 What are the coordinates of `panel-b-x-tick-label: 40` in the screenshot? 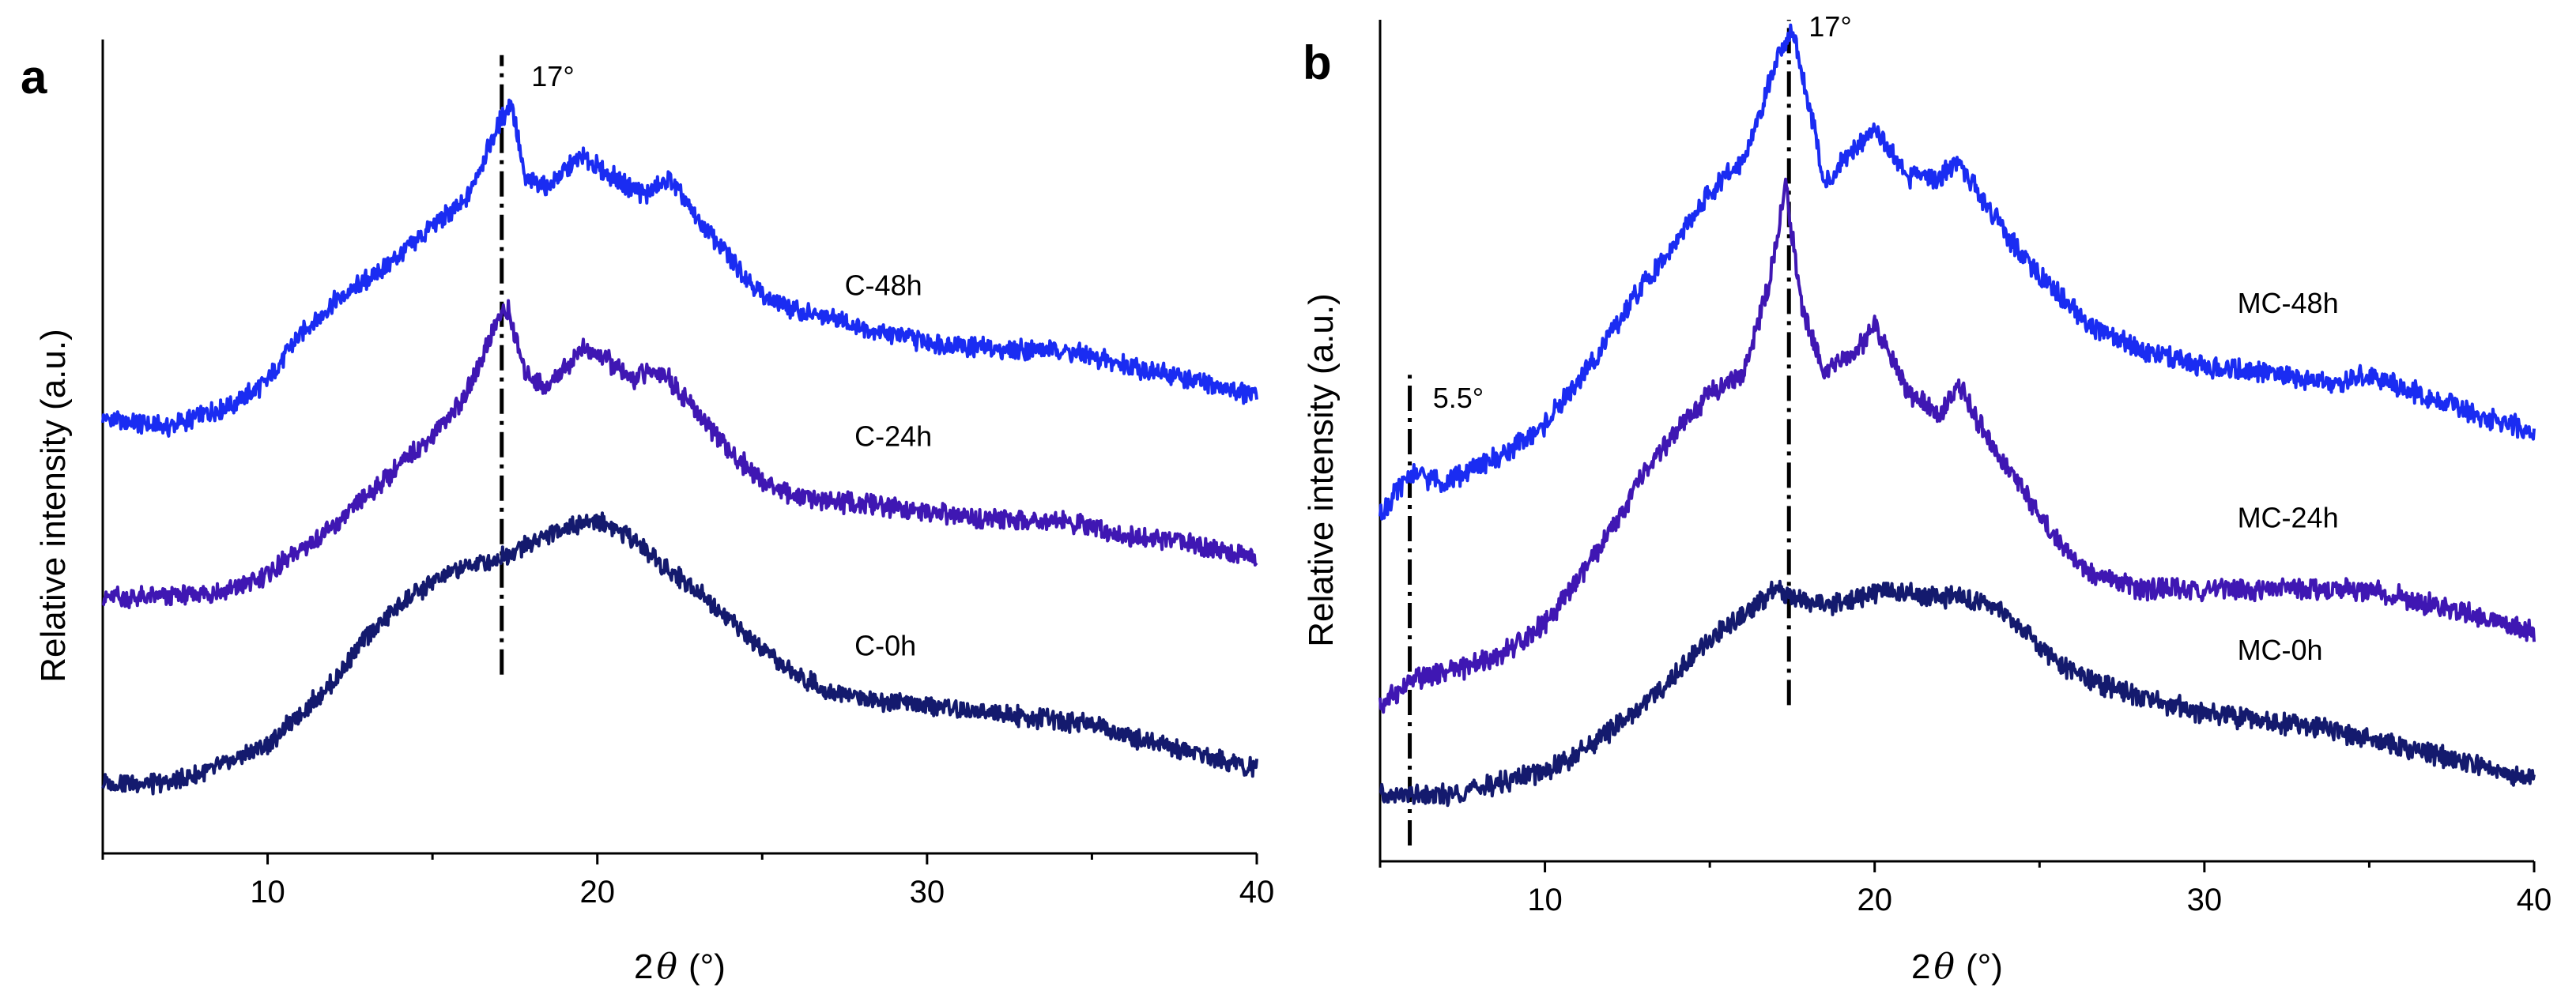 It's located at (2534, 900).